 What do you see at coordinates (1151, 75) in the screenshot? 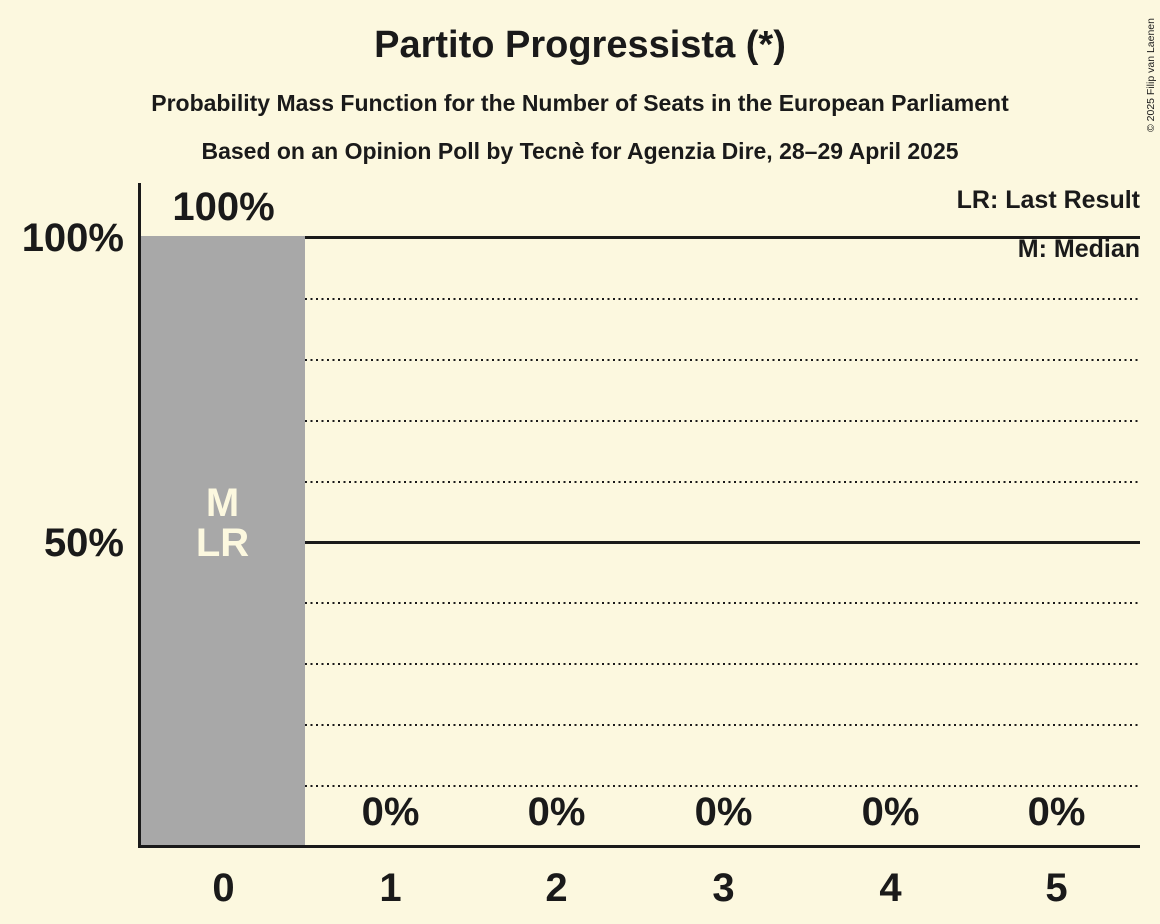
I see `copyright-notice: © 2025 Filip van Laenen` at bounding box center [1151, 75].